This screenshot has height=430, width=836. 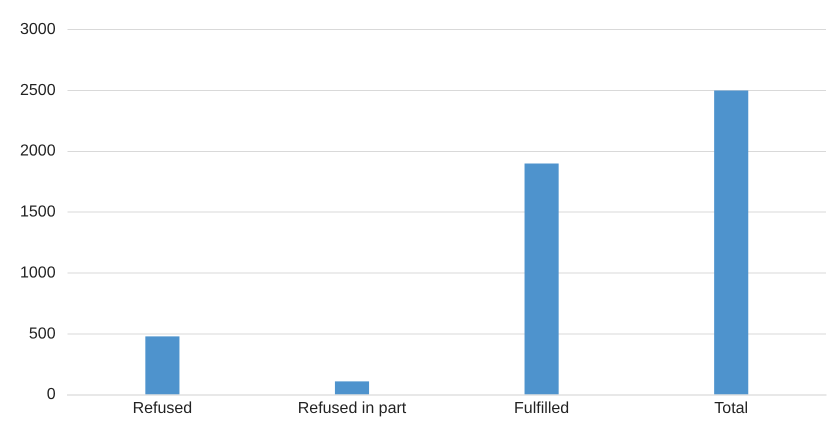 I want to click on y-tick-label: 0, so click(x=51, y=395).